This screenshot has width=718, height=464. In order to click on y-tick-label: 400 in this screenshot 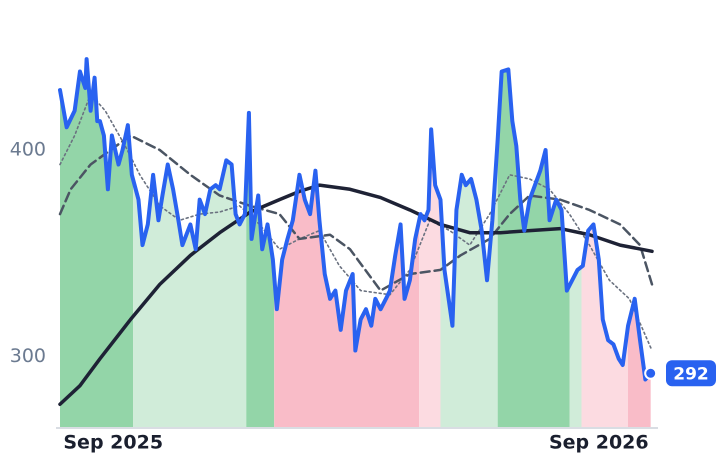, I will do `click(28, 150)`.